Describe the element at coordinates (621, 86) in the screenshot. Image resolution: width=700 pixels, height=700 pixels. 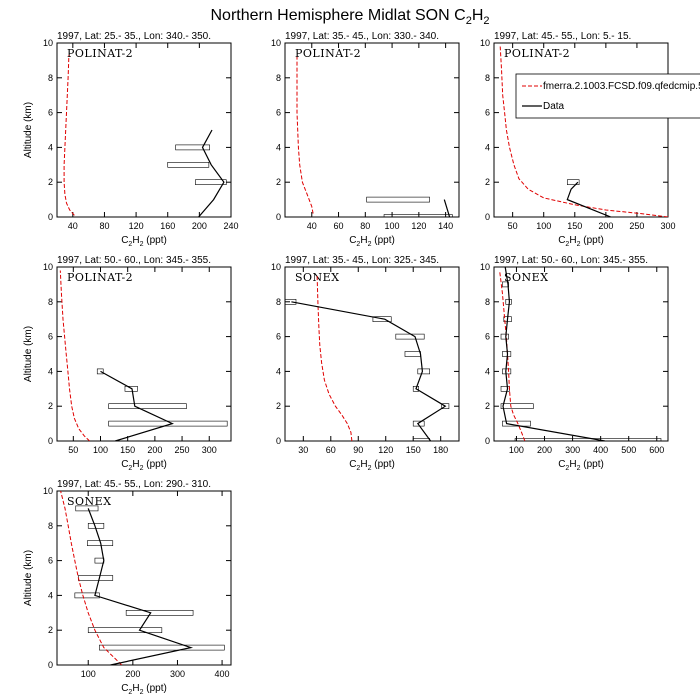
I see `legend-model-label: fmerra.2.1003.FCSD.f09.qfedcmip.56L` at that location.